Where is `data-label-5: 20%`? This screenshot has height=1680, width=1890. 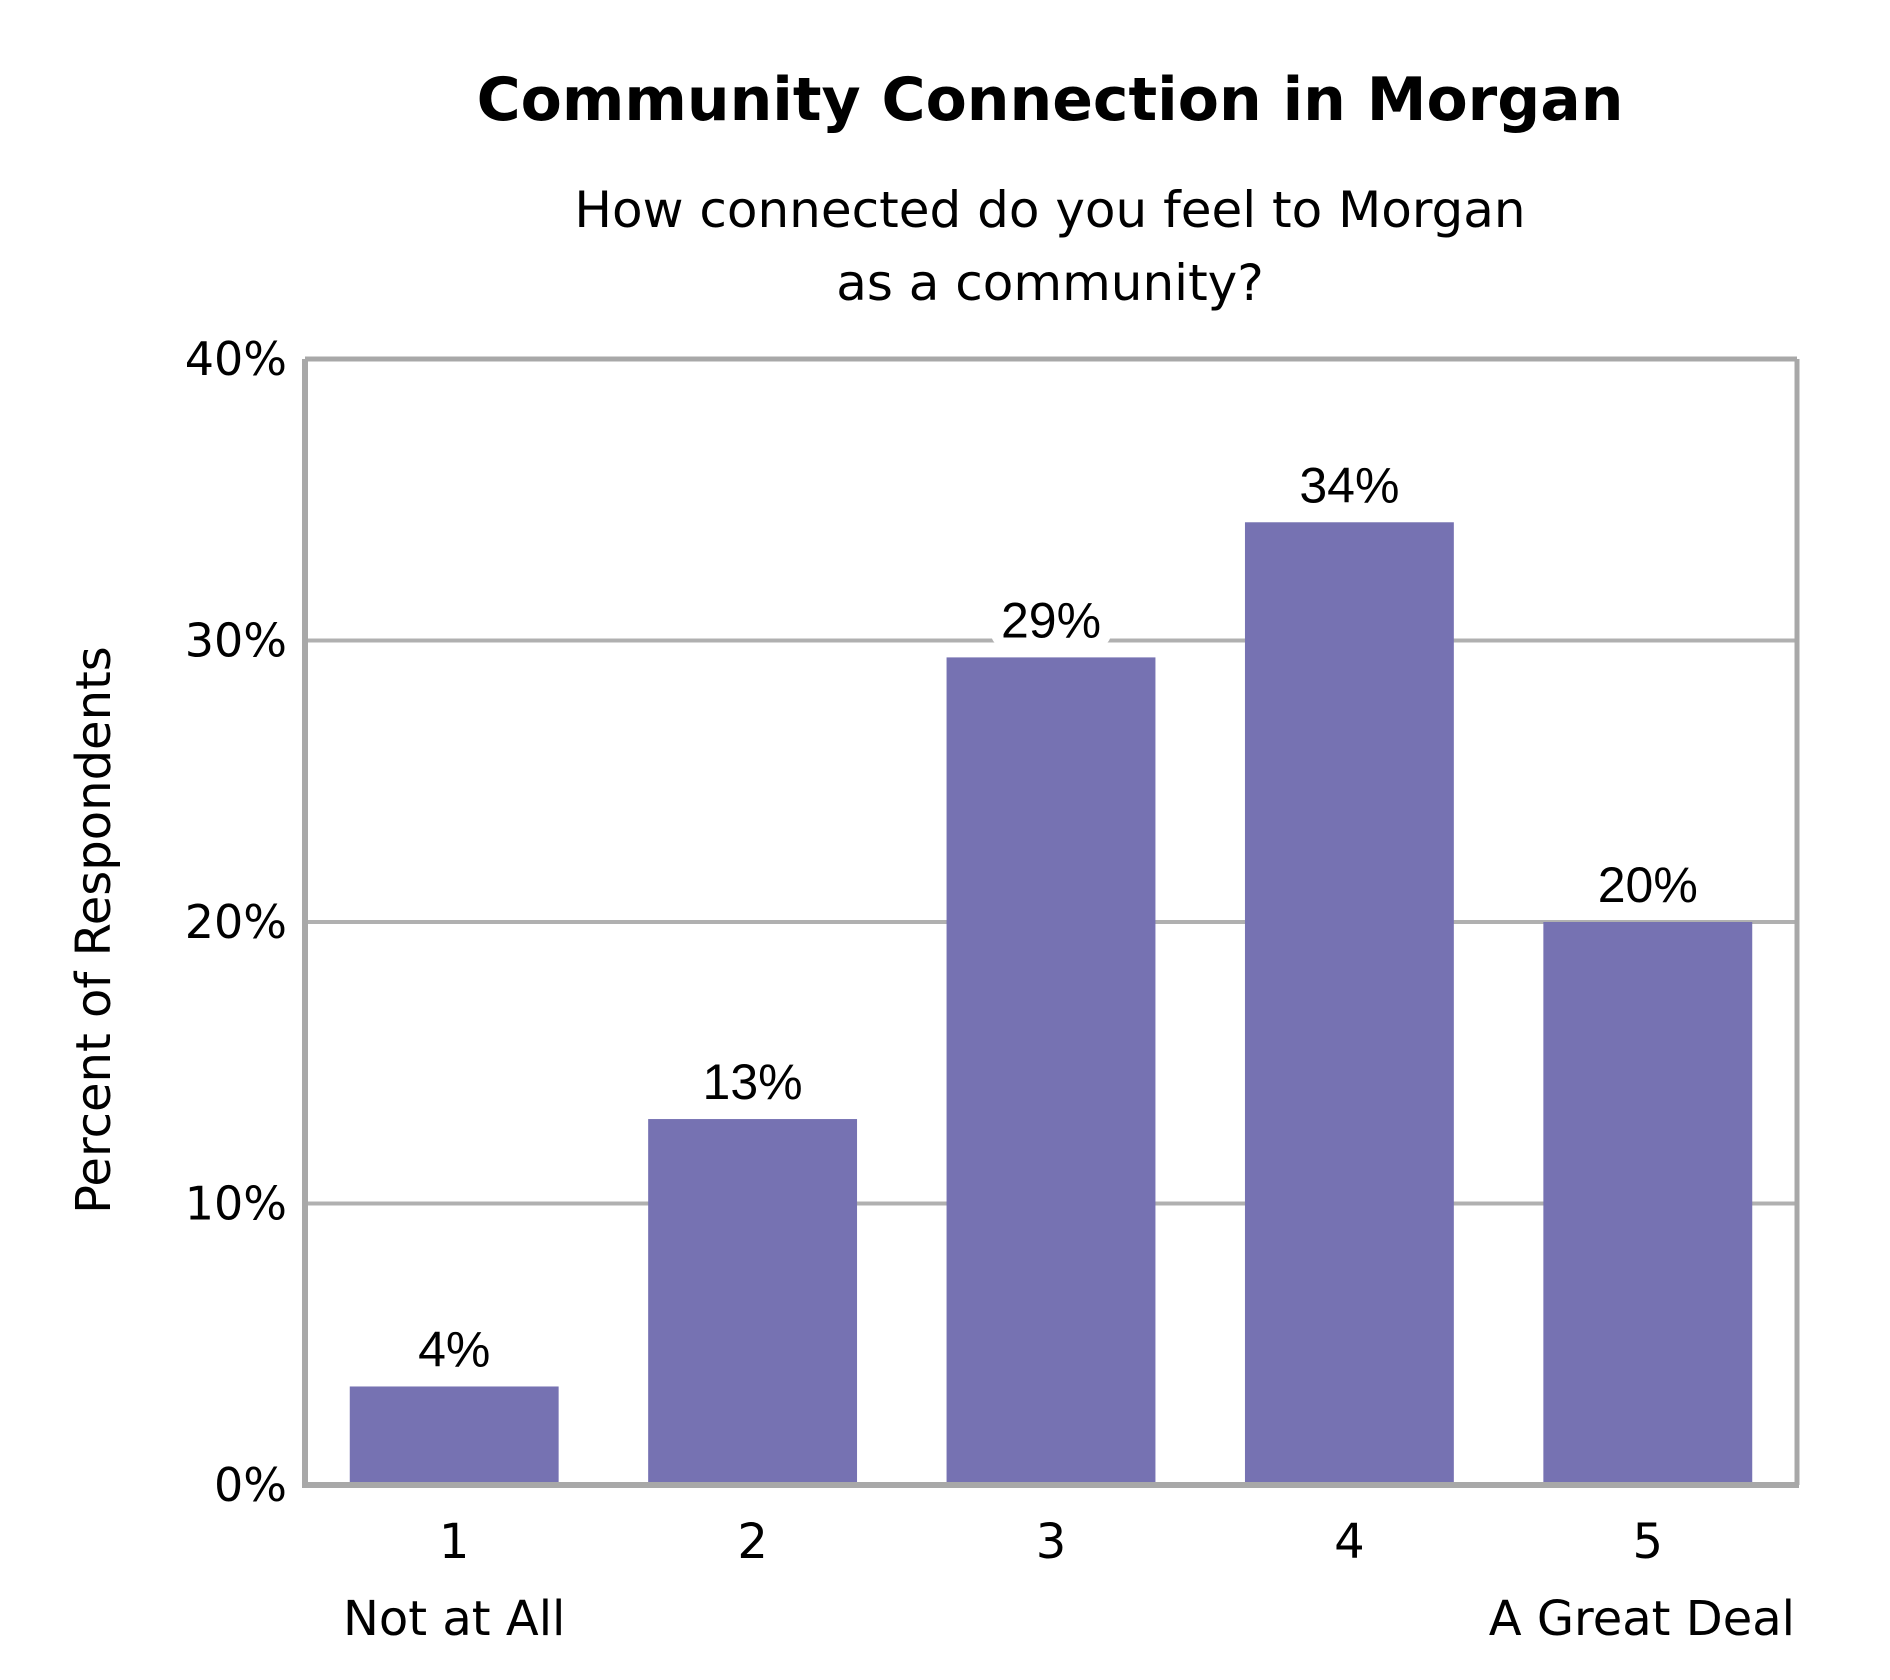 data-label-5: 20% is located at coordinates (1648, 885).